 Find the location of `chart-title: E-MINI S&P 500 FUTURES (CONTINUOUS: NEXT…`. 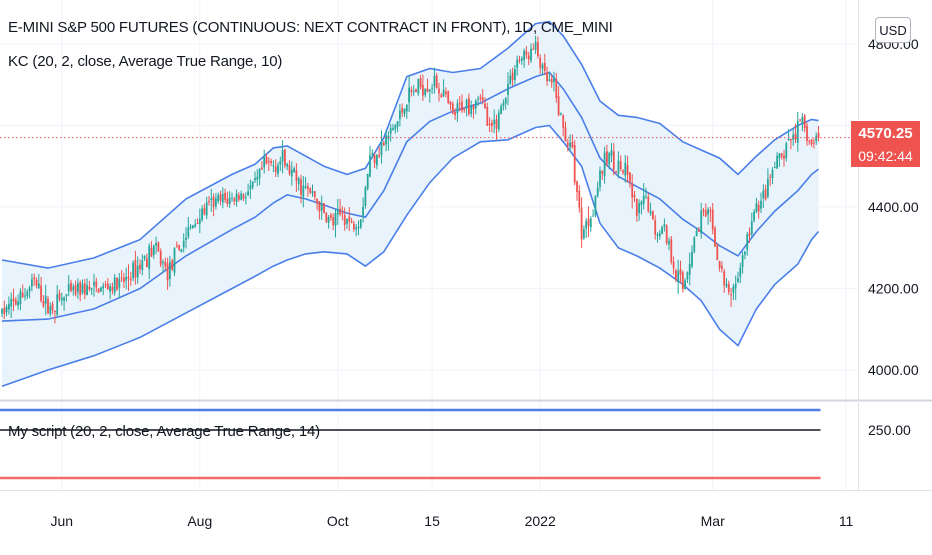

chart-title: E-MINI S&P 500 FUTURES (CONTINUOUS: NEXT… is located at coordinates (310, 27).